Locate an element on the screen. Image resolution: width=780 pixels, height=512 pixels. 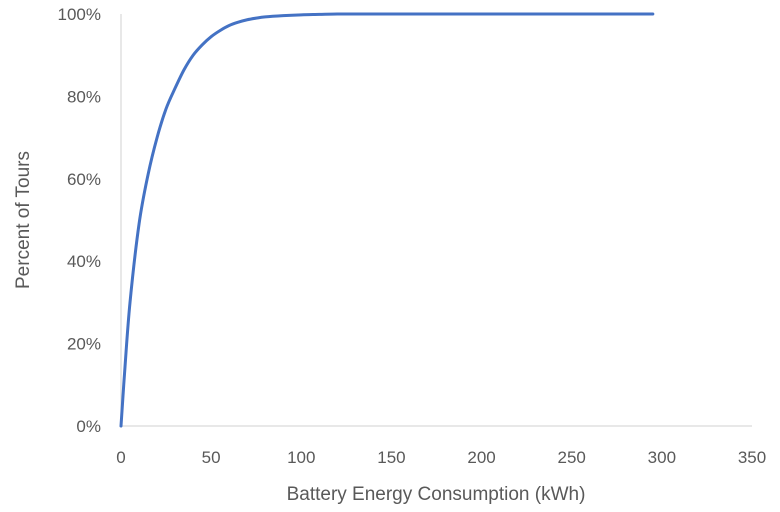
x-tick-labels: 0 50 100 150 200 250 300 350 is located at coordinates (441, 457).